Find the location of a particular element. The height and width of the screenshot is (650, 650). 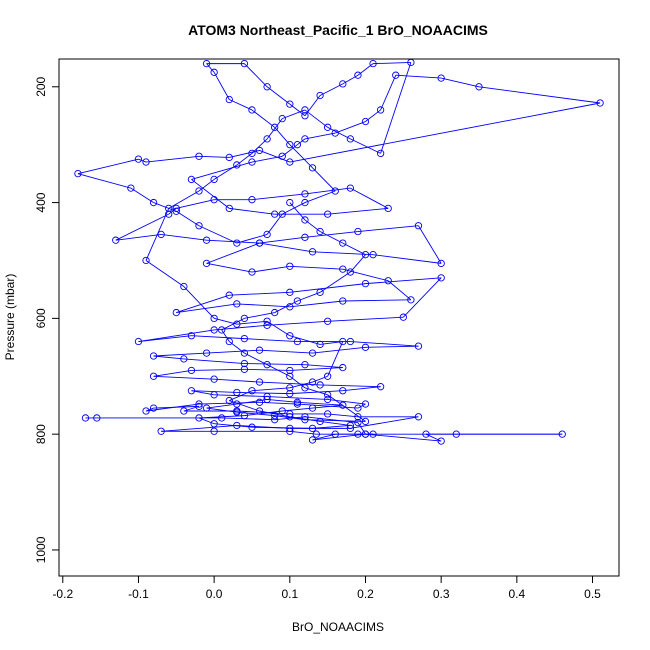

x-tick-label: 0.5 is located at coordinates (592, 594).